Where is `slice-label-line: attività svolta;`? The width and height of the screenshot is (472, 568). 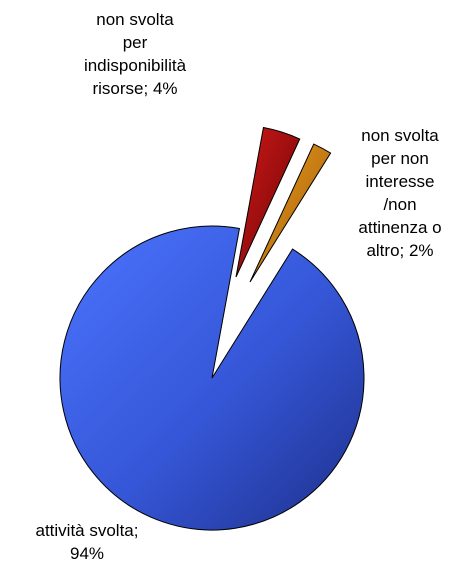
slice-label-line: attività svolta; is located at coordinates (87, 530).